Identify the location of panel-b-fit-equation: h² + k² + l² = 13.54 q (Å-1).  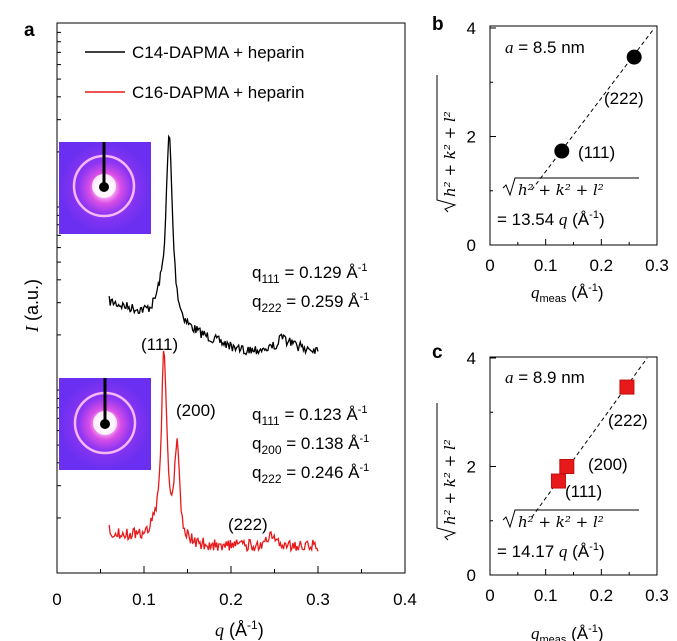
(568, 203).